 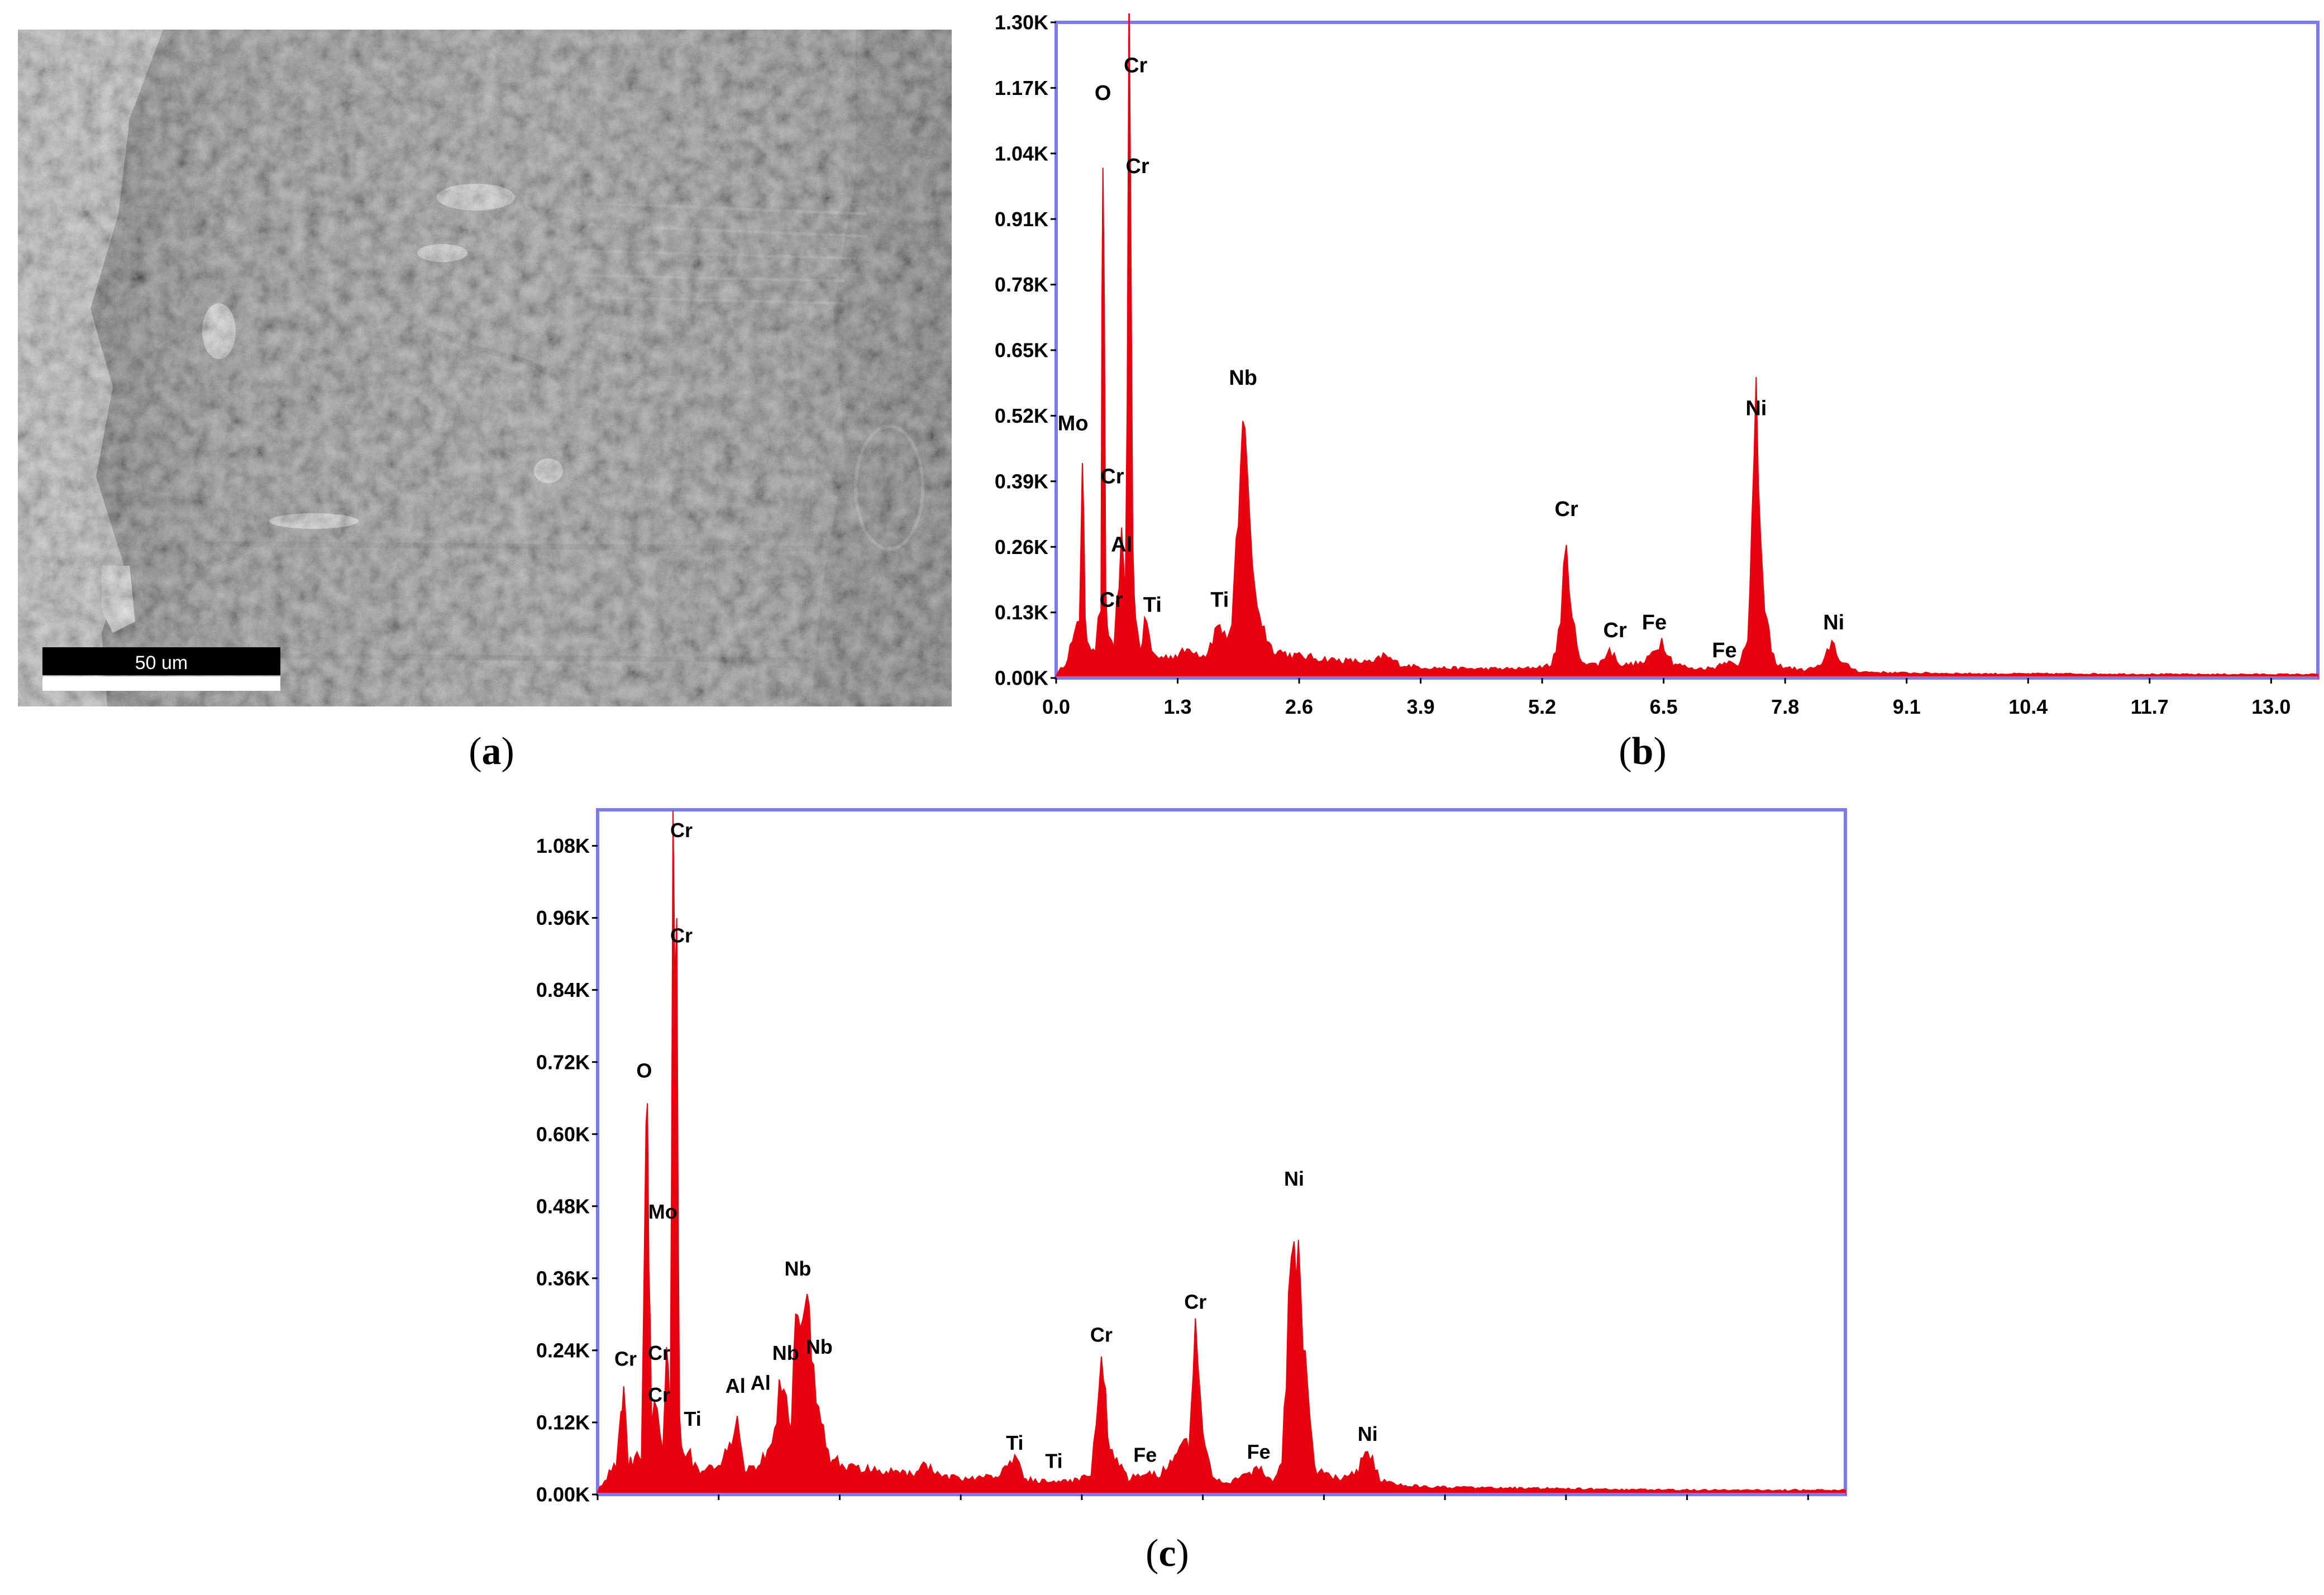 What do you see at coordinates (563, 846) in the screenshot?
I see `y-tick-label: 1.08K` at bounding box center [563, 846].